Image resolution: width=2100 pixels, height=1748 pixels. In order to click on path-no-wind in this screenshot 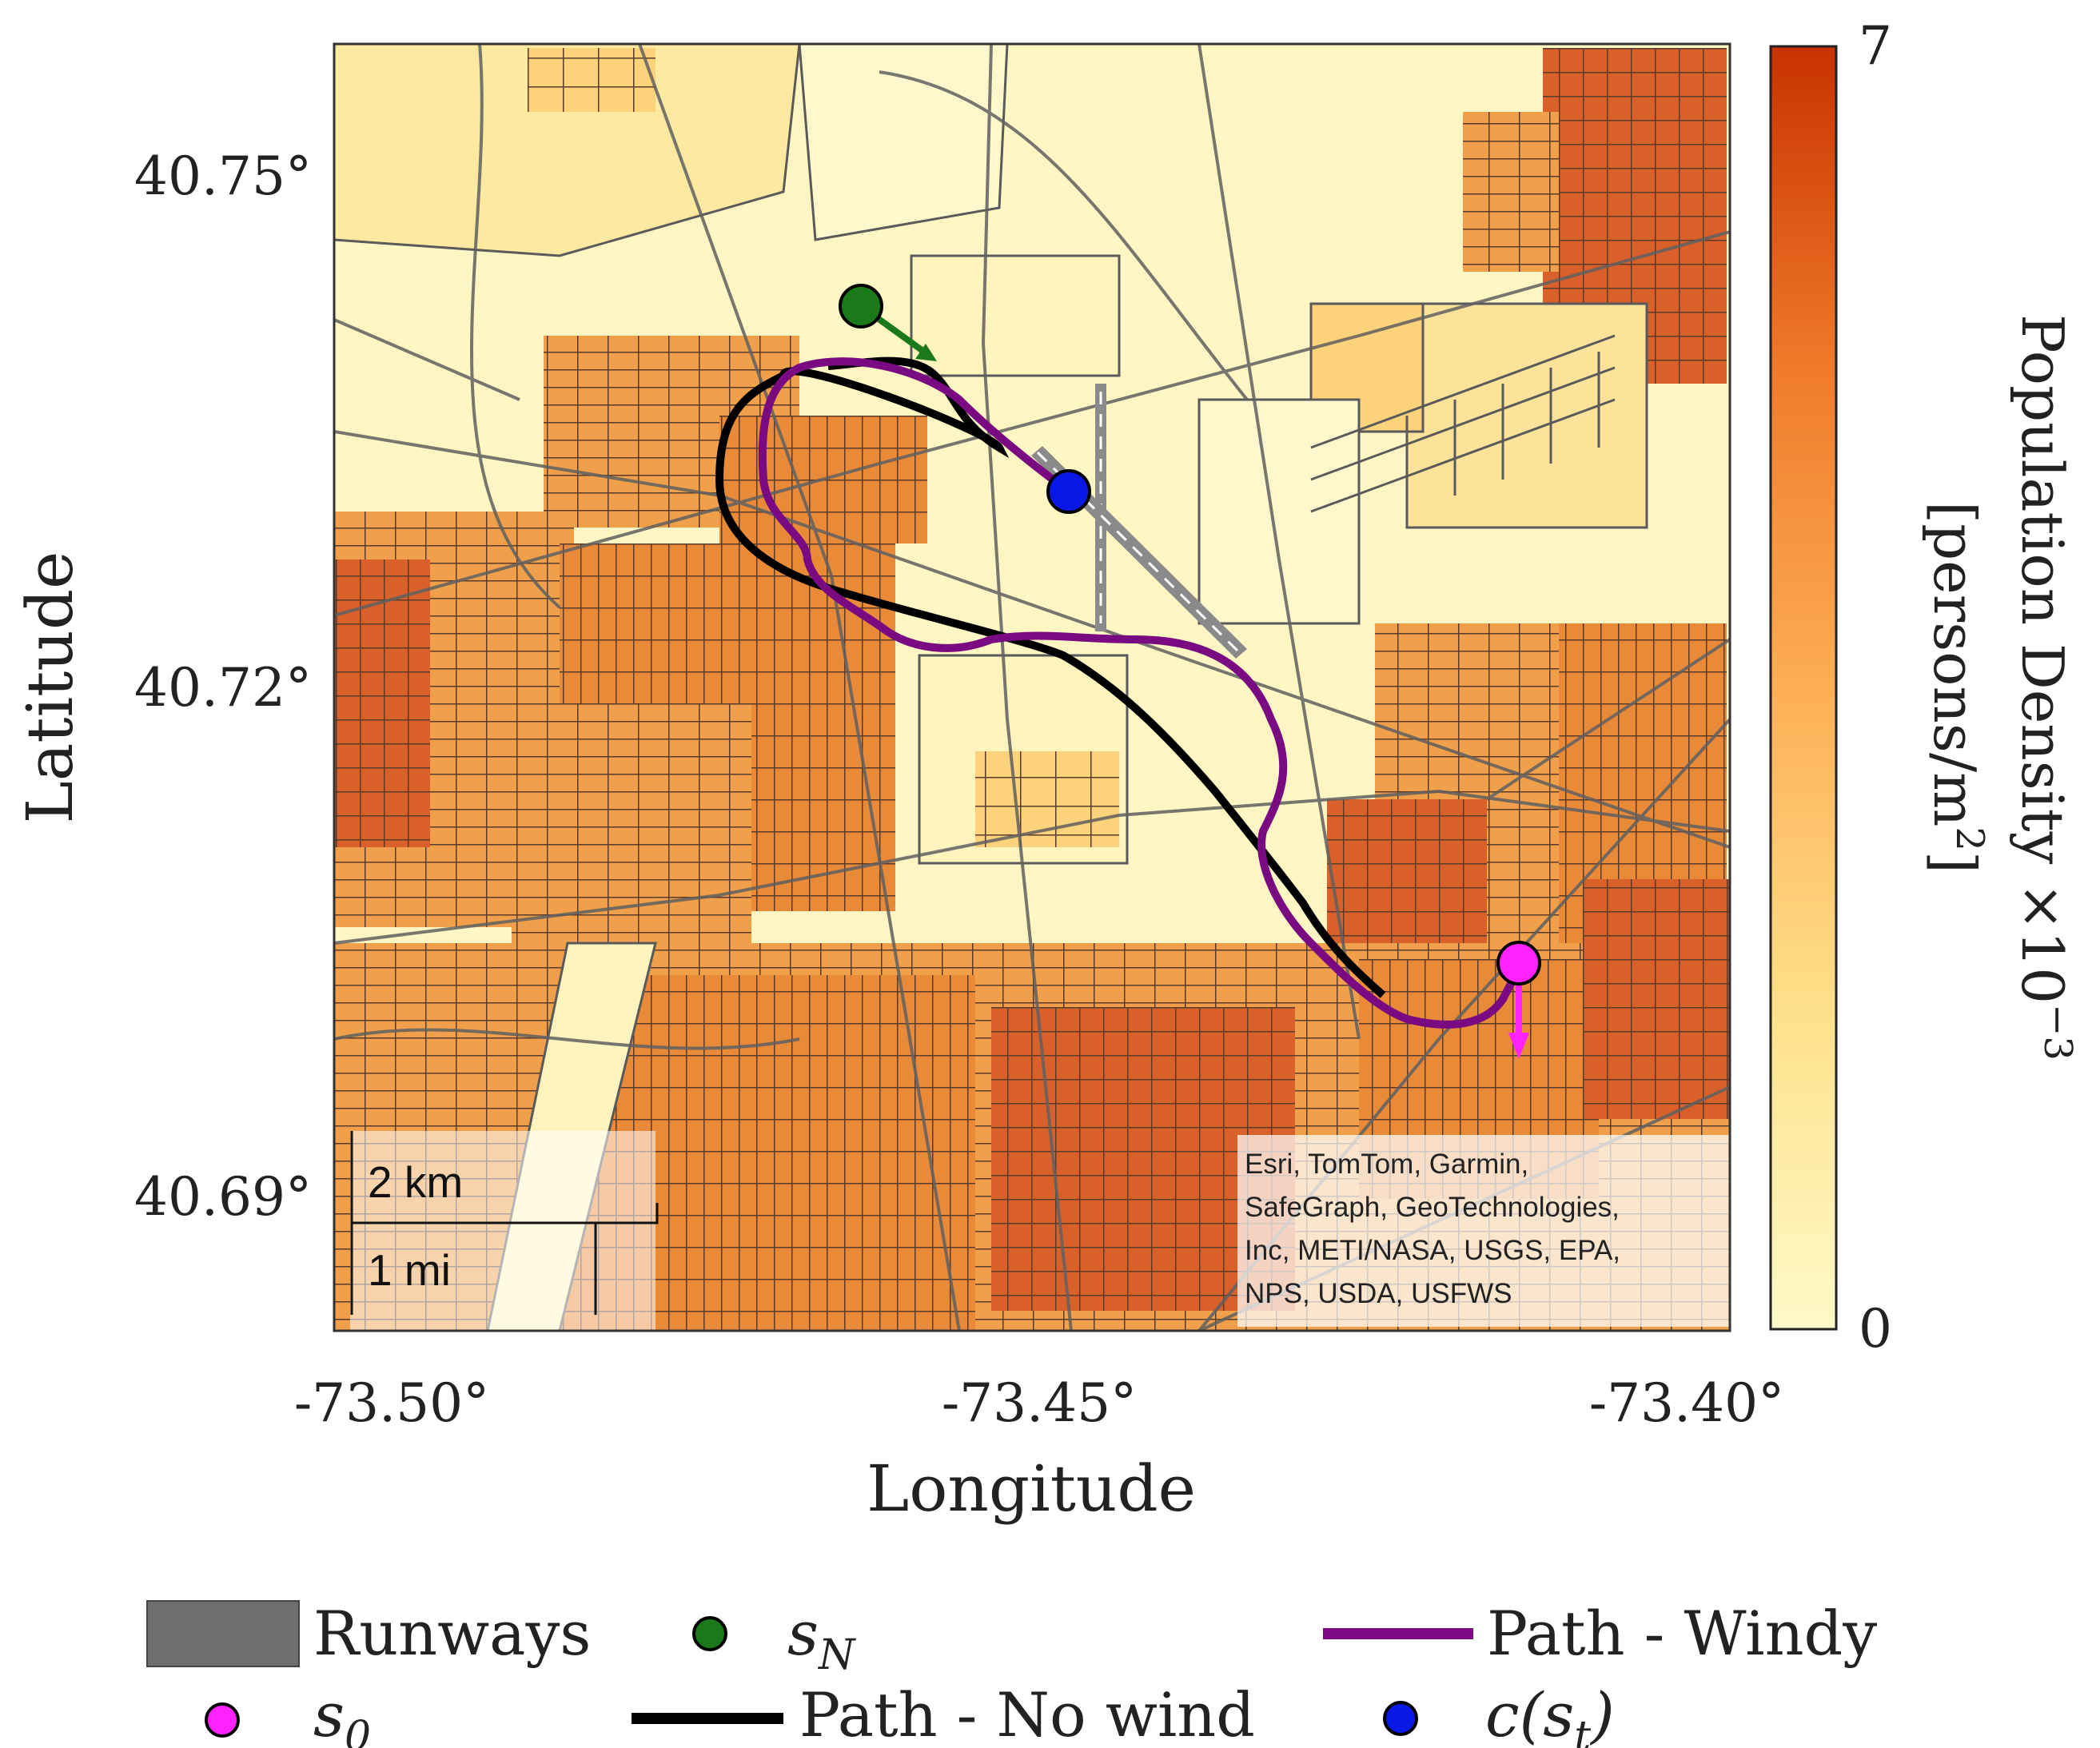, I will do `click(1050, 677)`.